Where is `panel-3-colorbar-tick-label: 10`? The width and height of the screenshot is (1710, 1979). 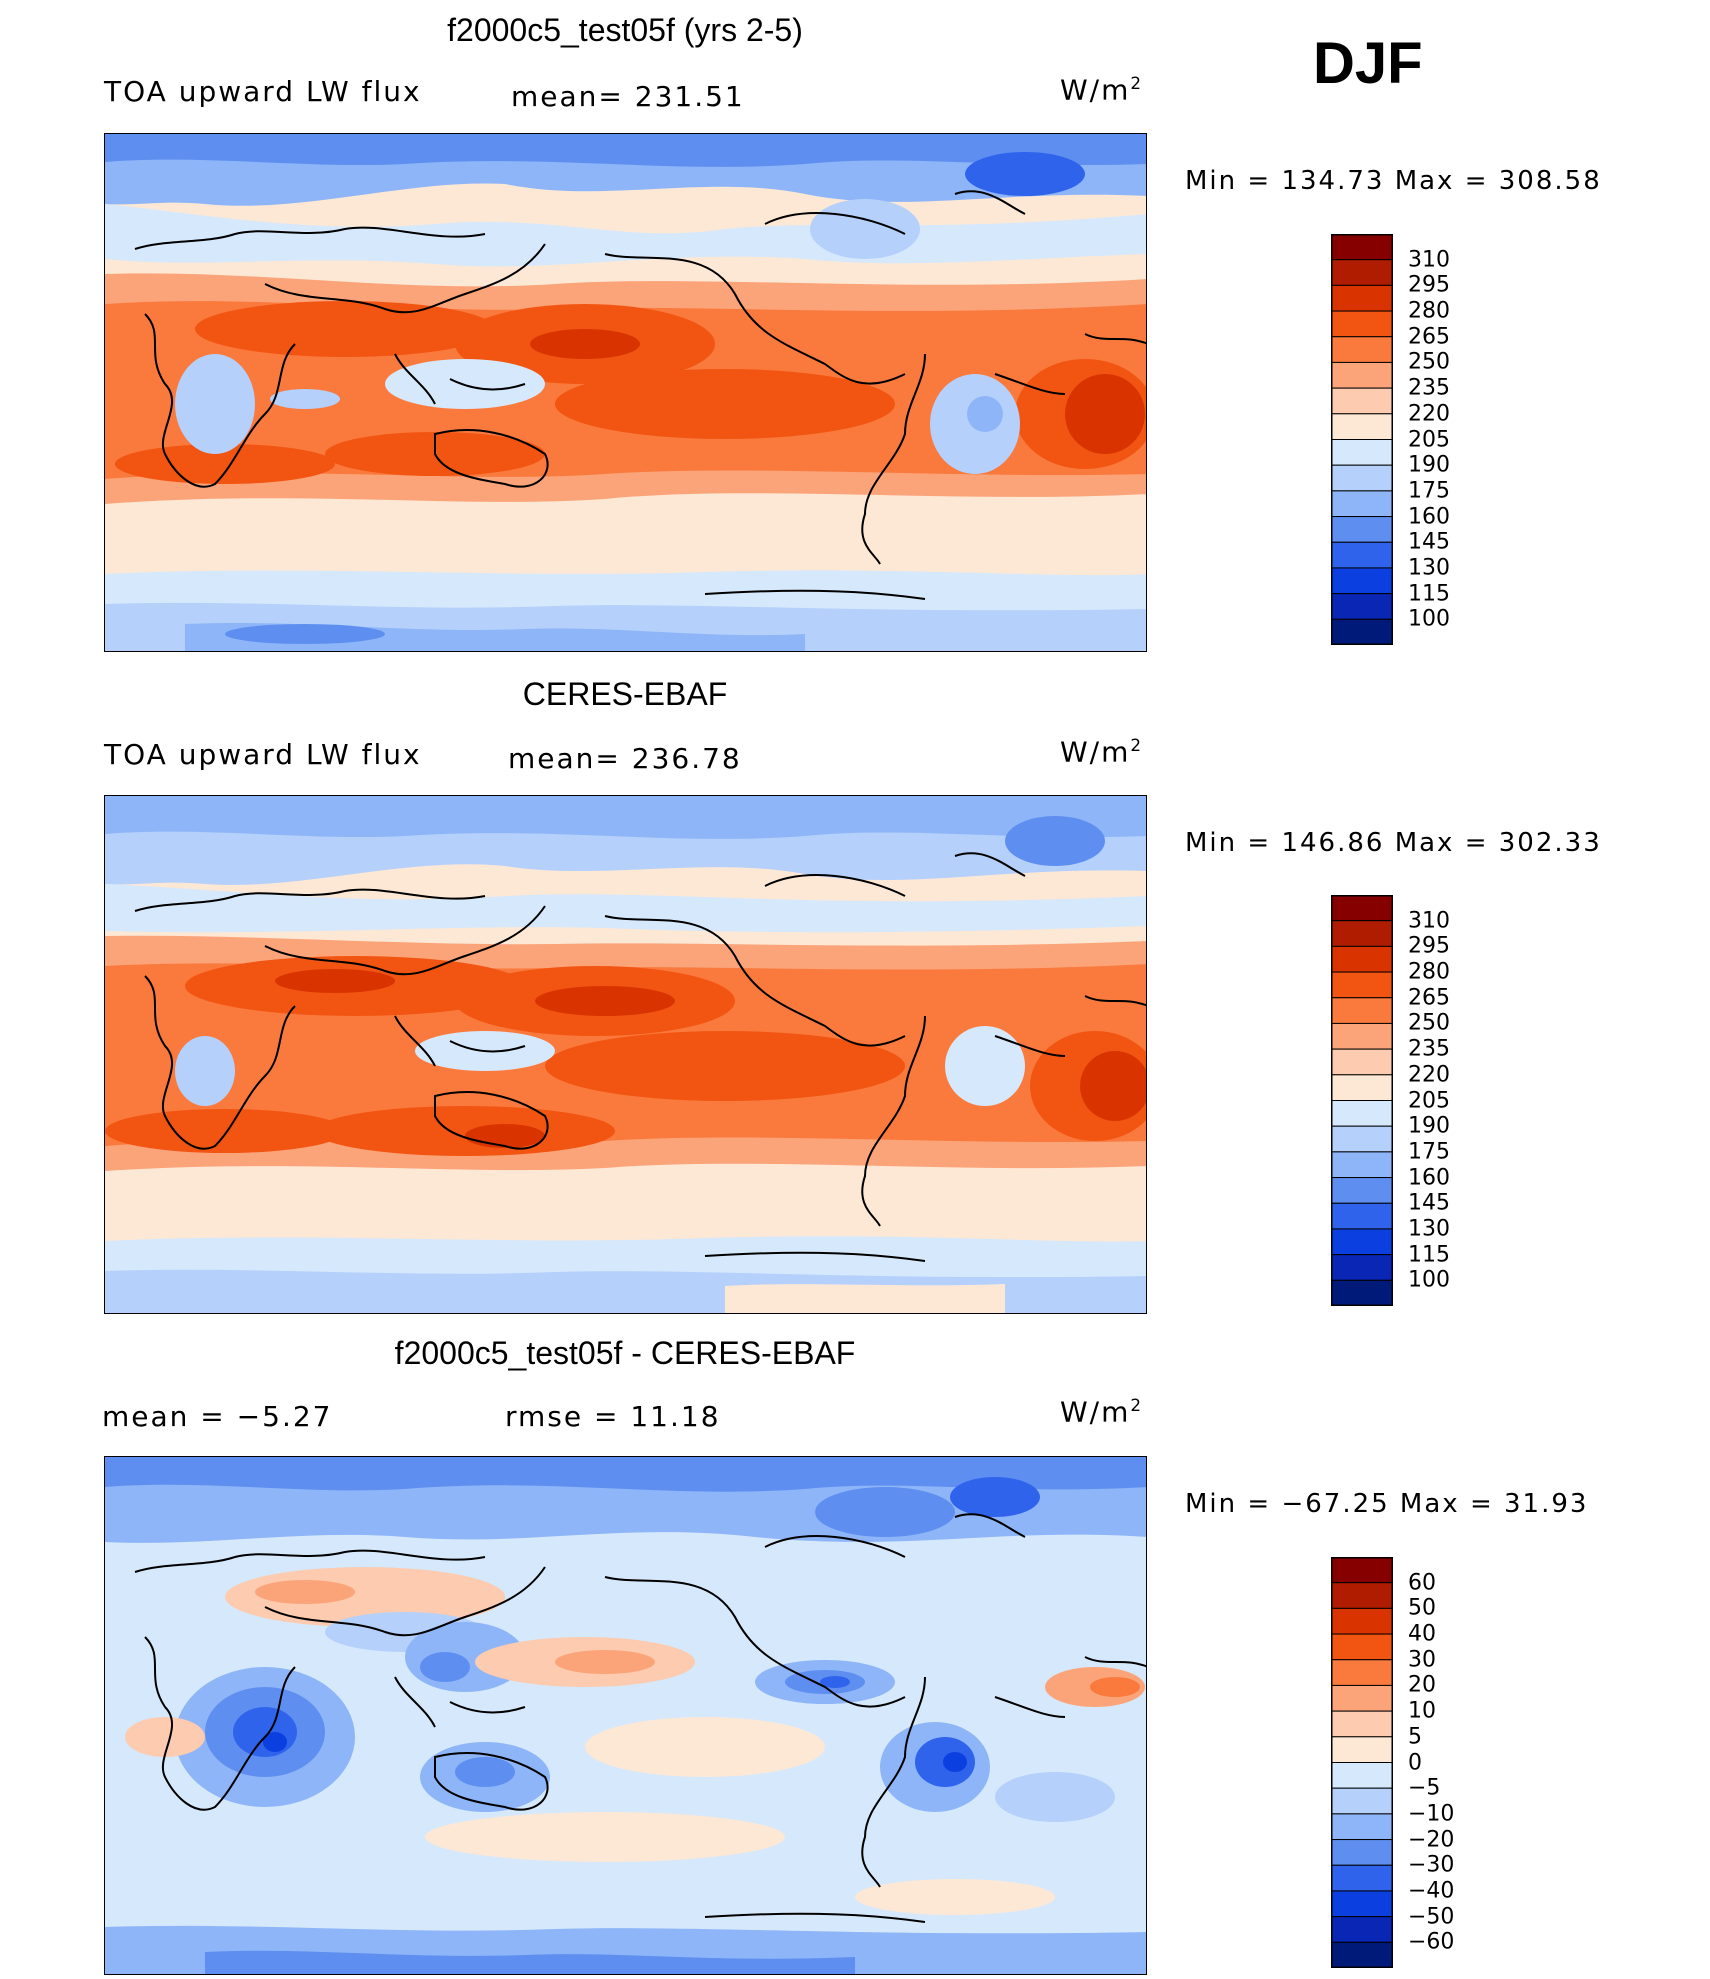
panel-3-colorbar-tick-label: 10 is located at coordinates (1422, 1711).